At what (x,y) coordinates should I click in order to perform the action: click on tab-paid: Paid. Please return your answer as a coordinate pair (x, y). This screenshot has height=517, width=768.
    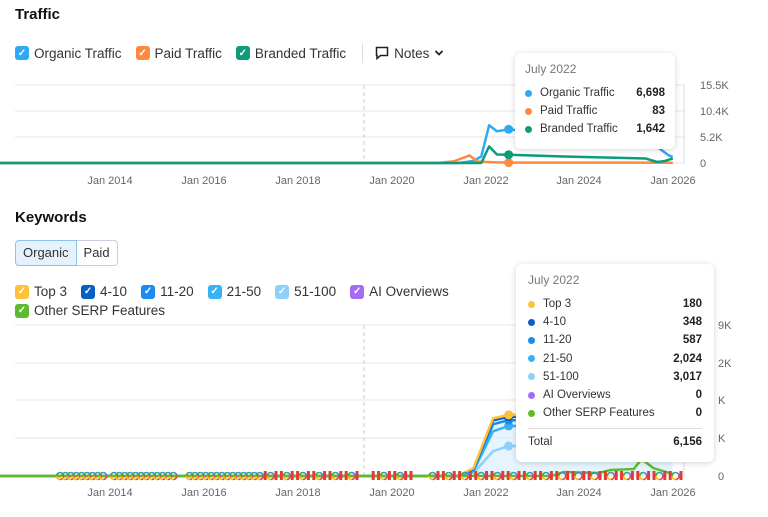
    Looking at the image, I should click on (97, 253).